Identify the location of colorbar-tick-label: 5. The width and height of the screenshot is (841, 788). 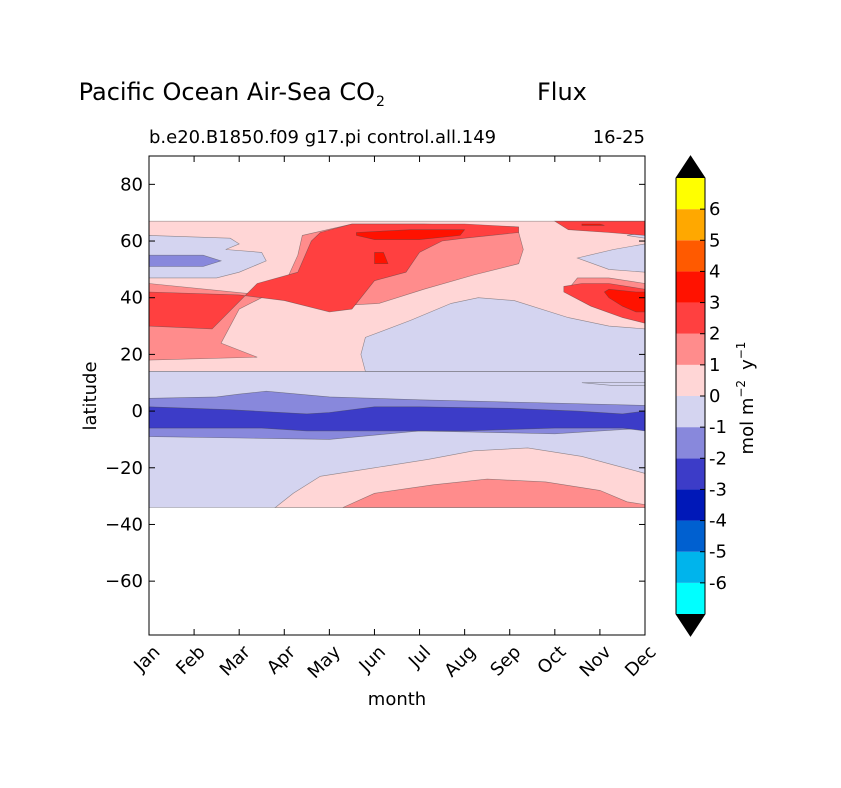
(714, 240).